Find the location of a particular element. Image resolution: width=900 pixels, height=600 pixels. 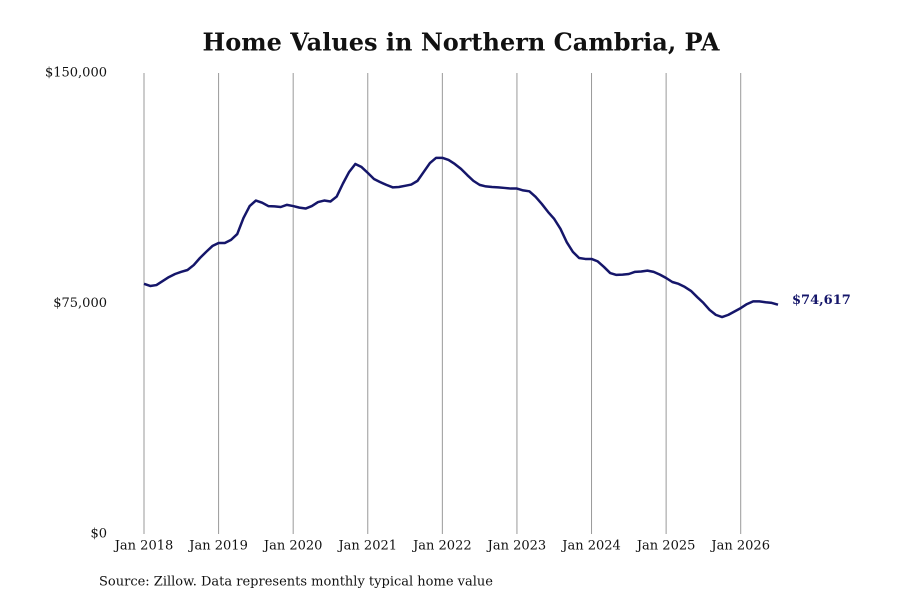

x-tick-label: Jan 2024 is located at coordinates (590, 546).